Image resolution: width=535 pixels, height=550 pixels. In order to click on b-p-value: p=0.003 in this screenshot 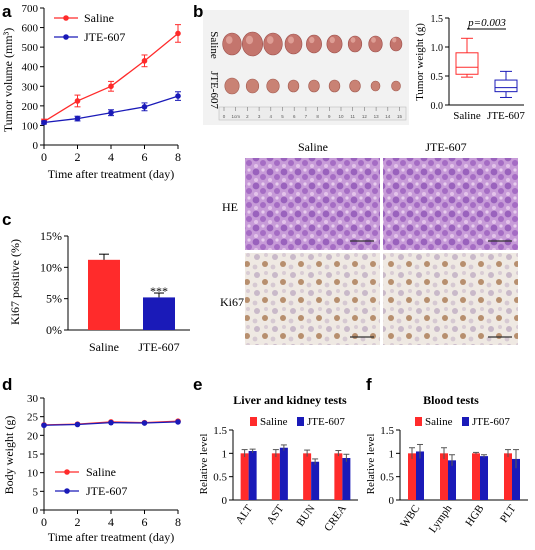, I will do `click(486, 23)`.